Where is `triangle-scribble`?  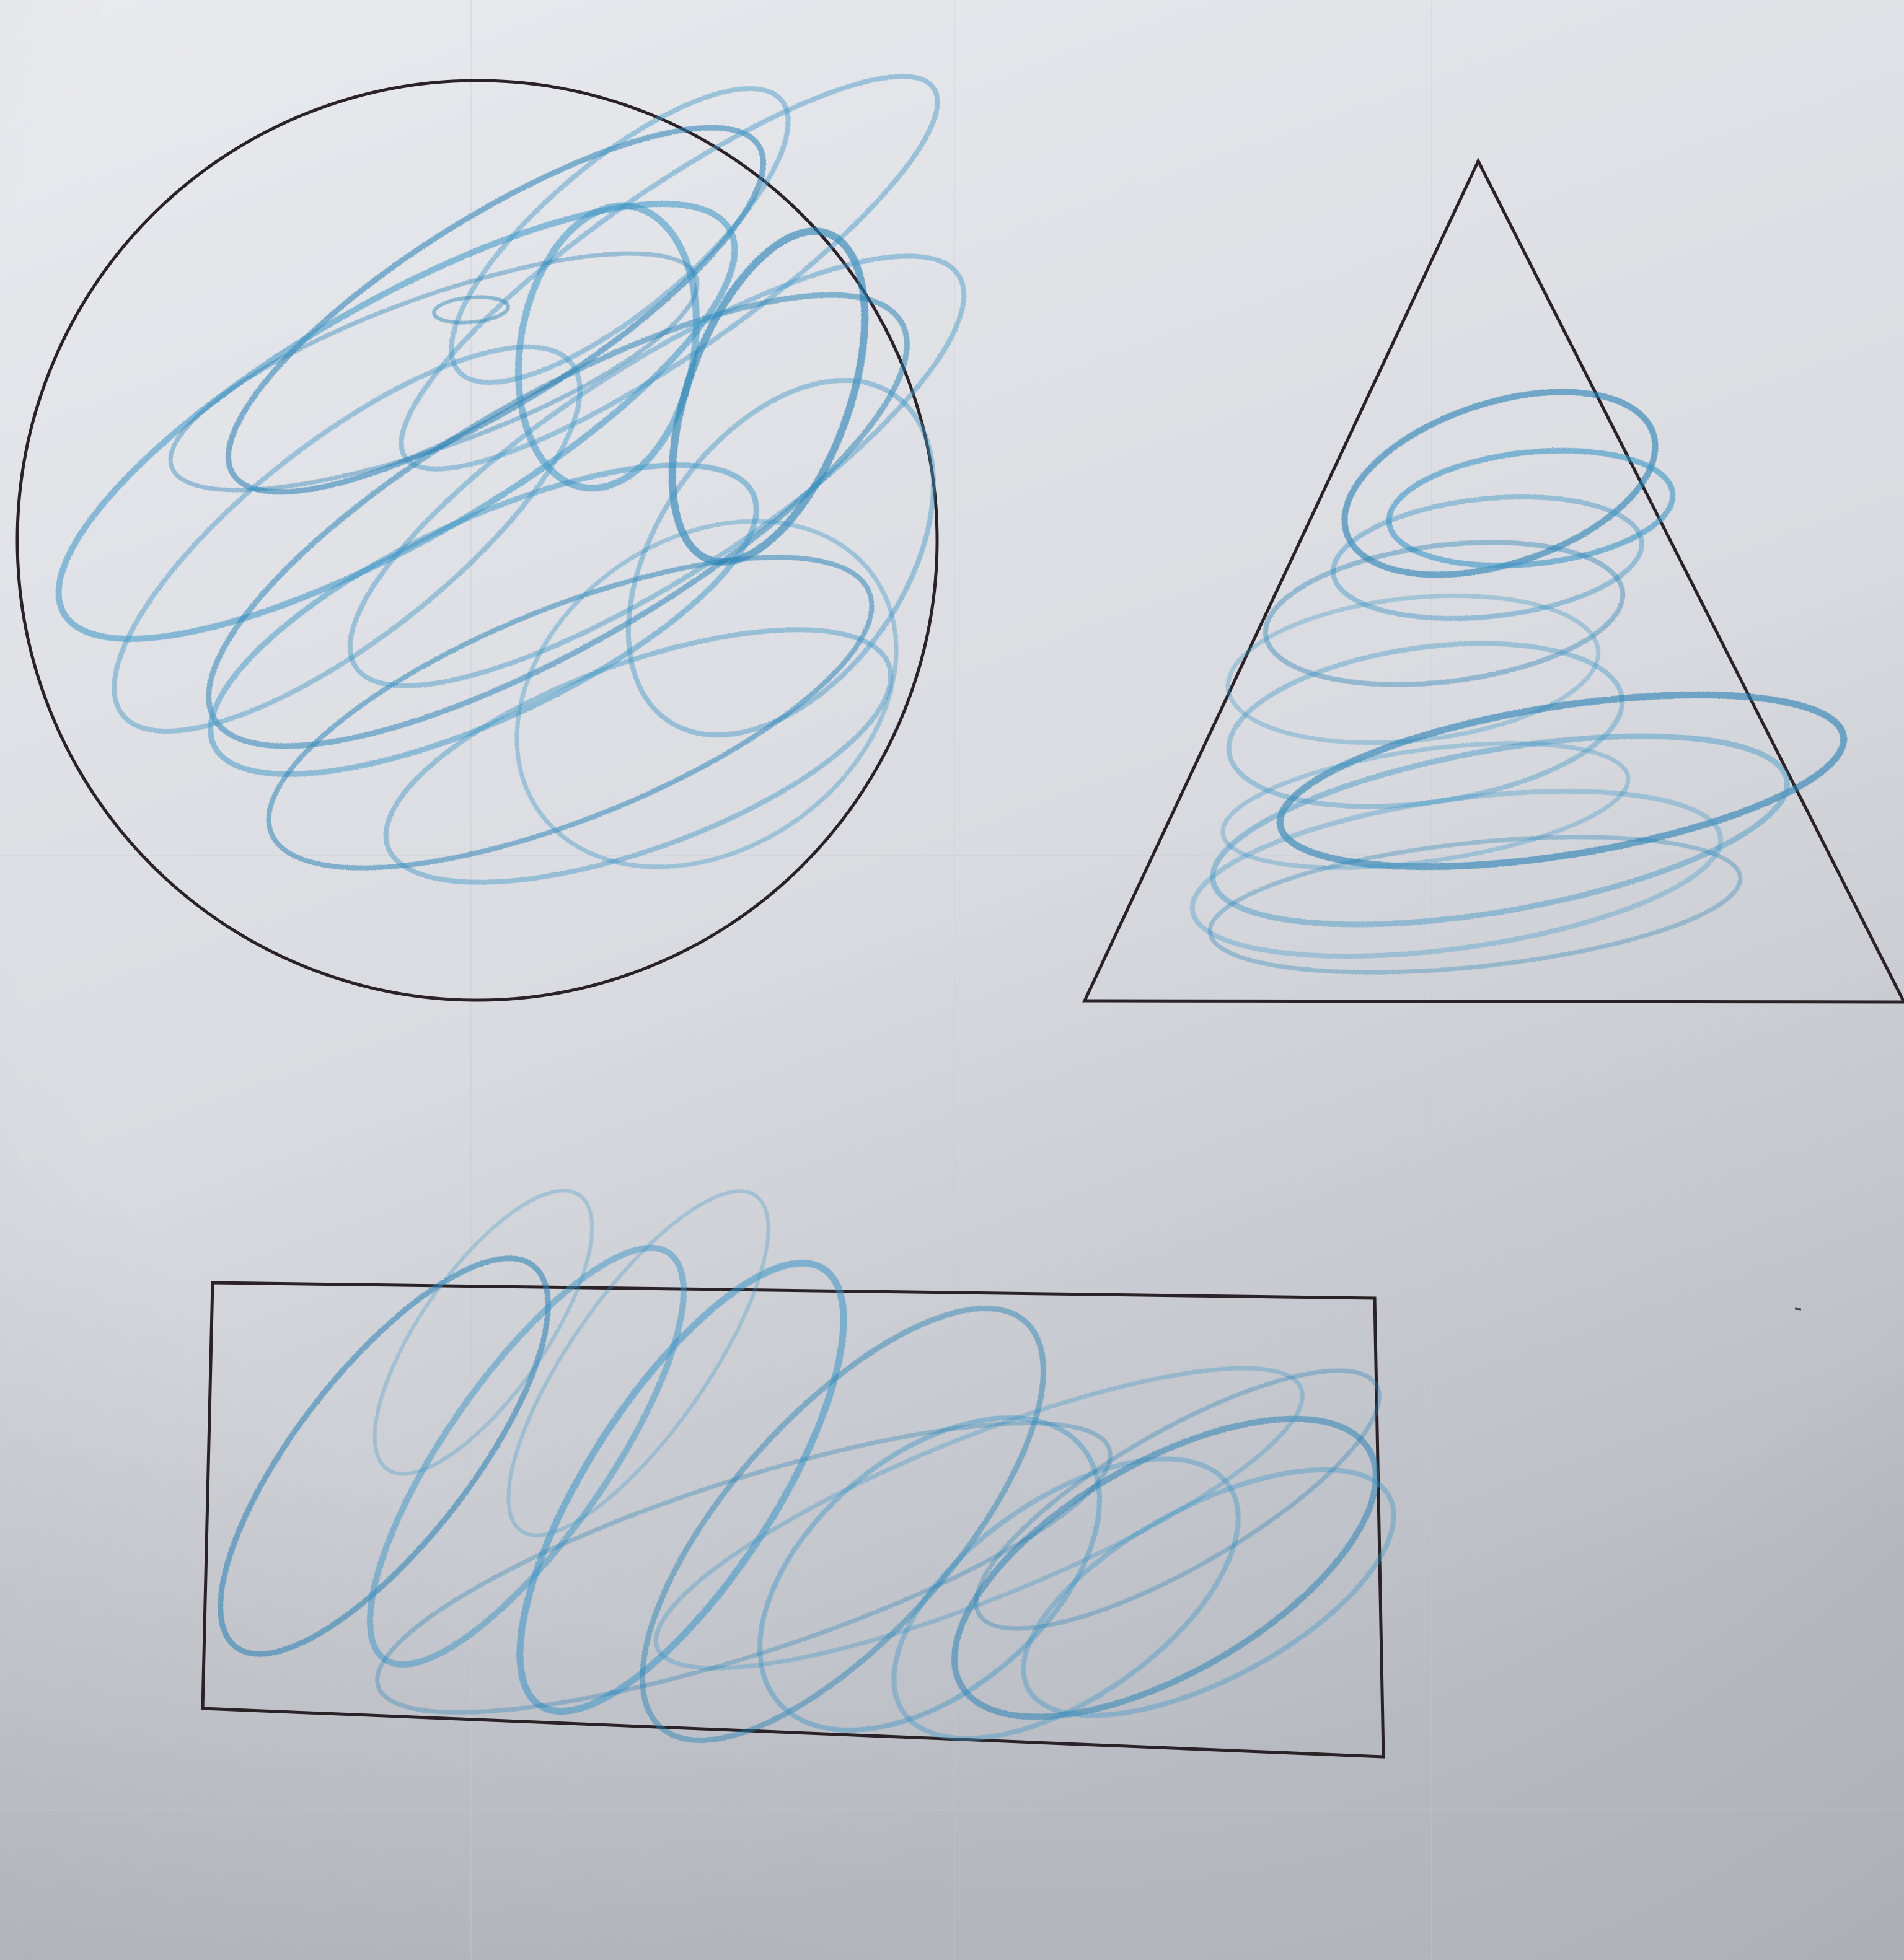 triangle-scribble is located at coordinates (1518, 682).